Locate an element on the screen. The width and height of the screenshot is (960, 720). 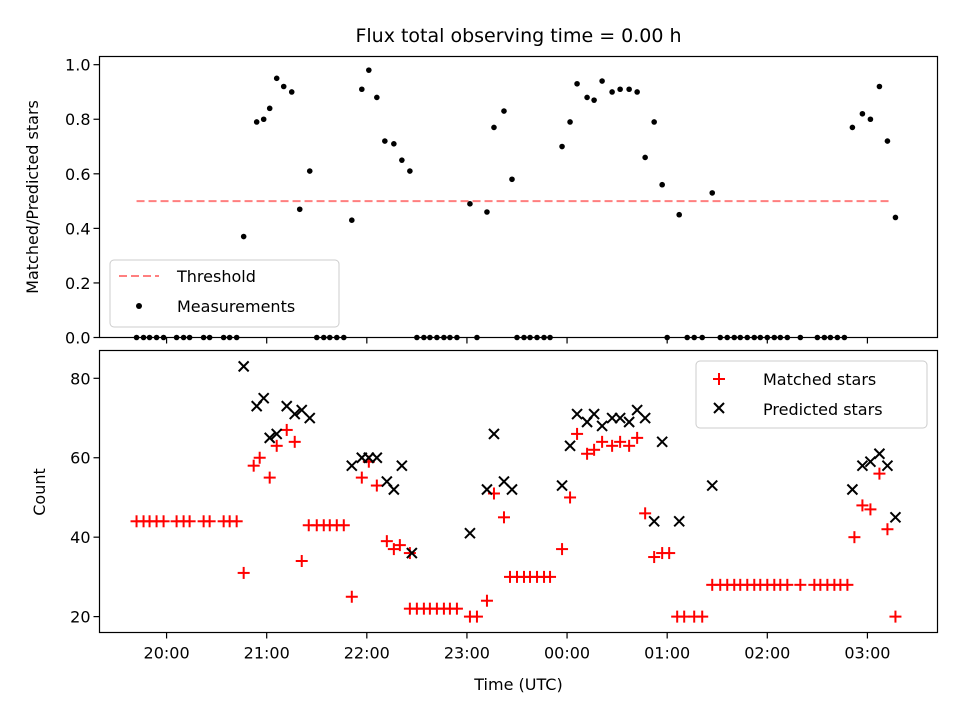
legend-matched-swatch is located at coordinates (719, 379).